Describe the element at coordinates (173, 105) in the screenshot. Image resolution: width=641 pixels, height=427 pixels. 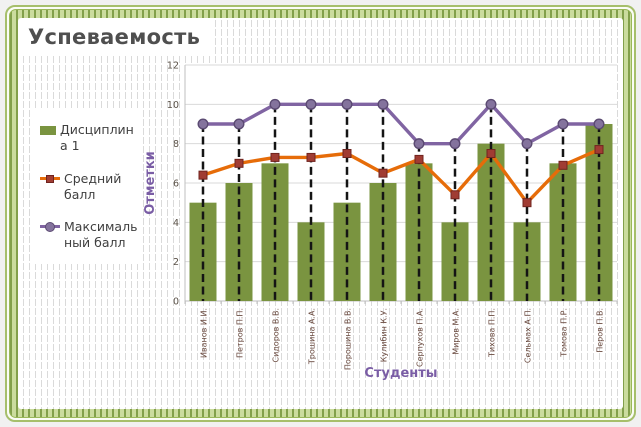
I see `y-tick-label: 10` at that location.